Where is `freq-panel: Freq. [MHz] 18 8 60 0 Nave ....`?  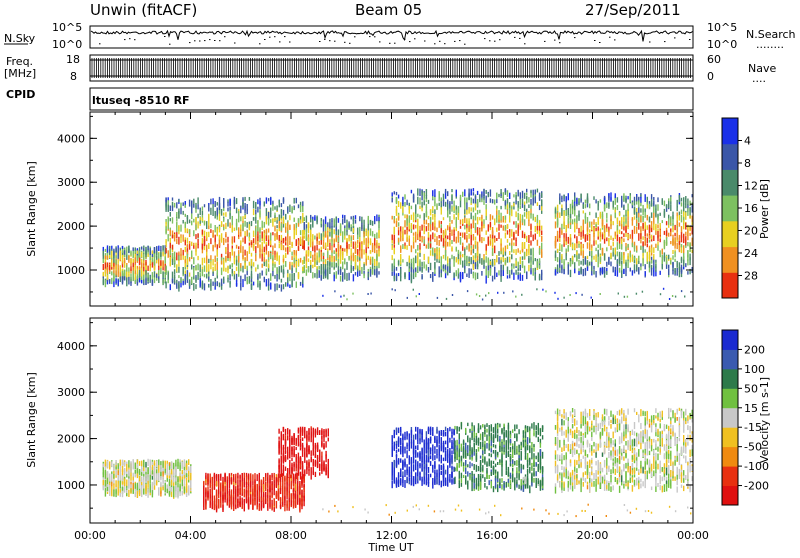 freq-panel: Freq. [MHz] 18 8 60 0 Nave .... is located at coordinates (390, 69).